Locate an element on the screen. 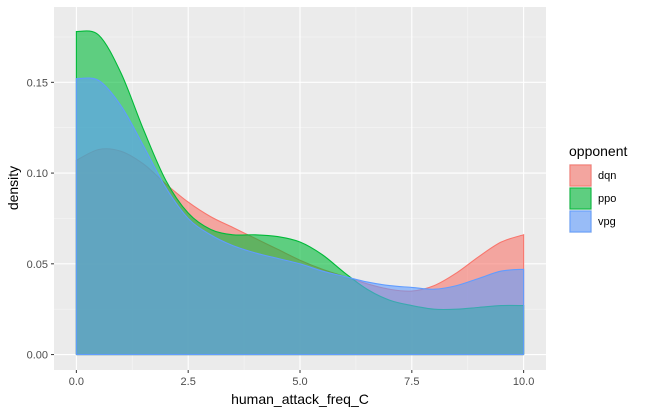 The width and height of the screenshot is (645, 413). legend-label-vpg: vpg is located at coordinates (607, 222).